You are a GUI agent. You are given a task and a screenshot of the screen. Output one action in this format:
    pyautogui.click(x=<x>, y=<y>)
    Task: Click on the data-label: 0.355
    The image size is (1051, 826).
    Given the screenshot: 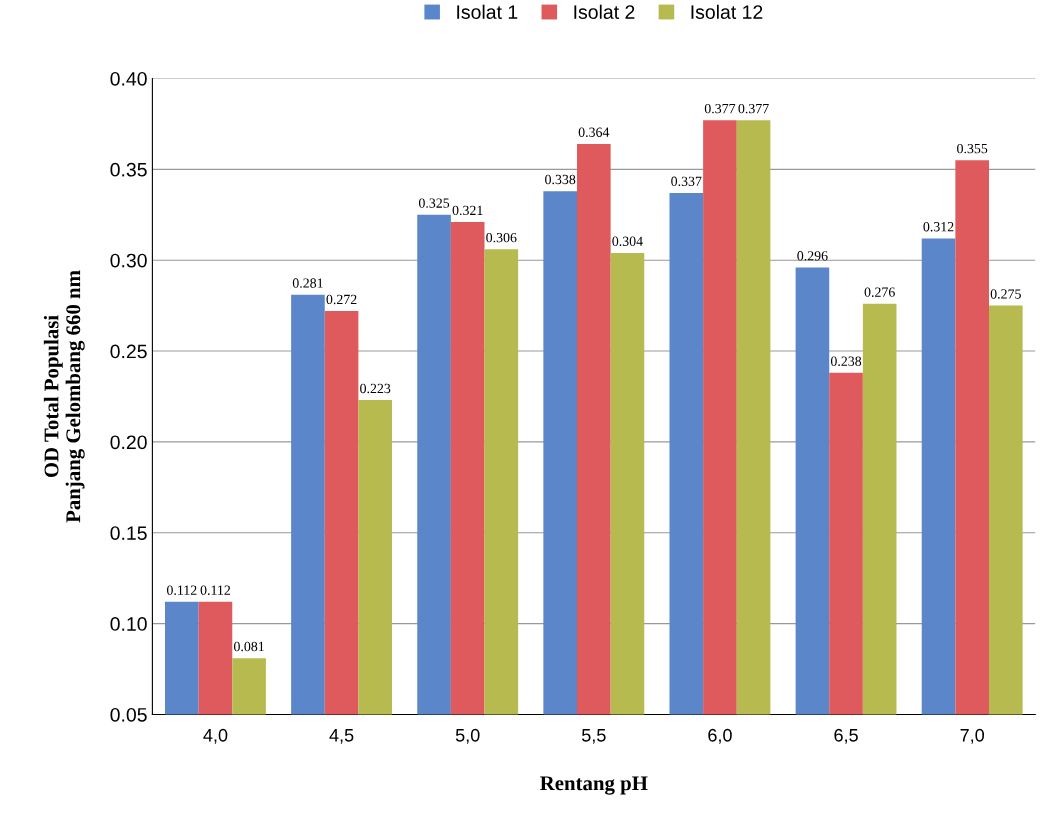 What is the action you would take?
    pyautogui.click(x=972, y=148)
    